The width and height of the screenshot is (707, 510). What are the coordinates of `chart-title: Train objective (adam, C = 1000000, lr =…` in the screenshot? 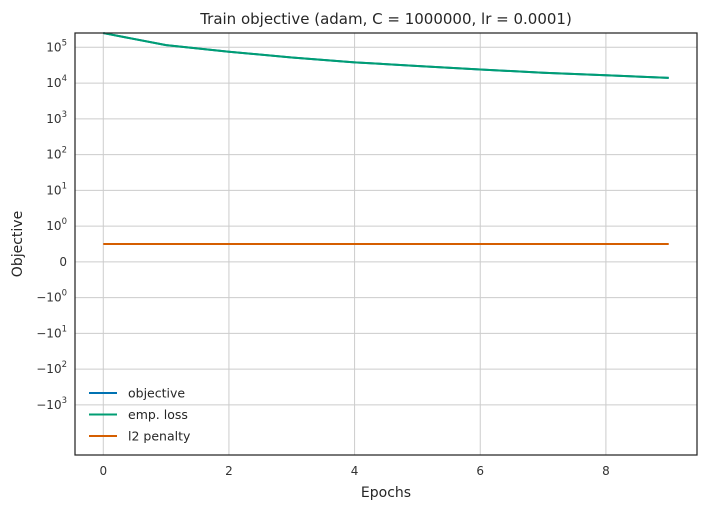 It's located at (385, 19).